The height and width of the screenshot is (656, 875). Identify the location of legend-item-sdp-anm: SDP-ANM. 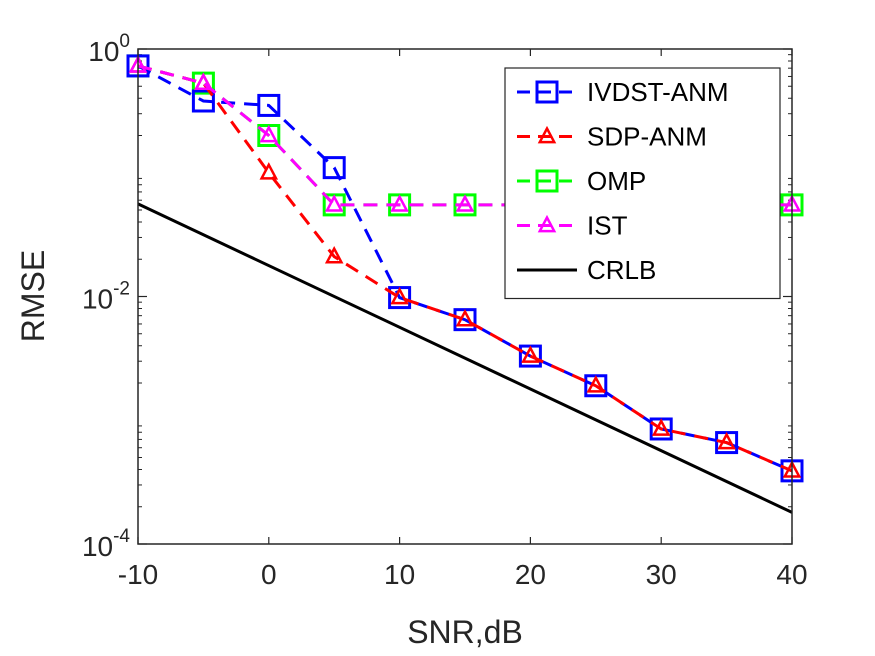
(612, 137).